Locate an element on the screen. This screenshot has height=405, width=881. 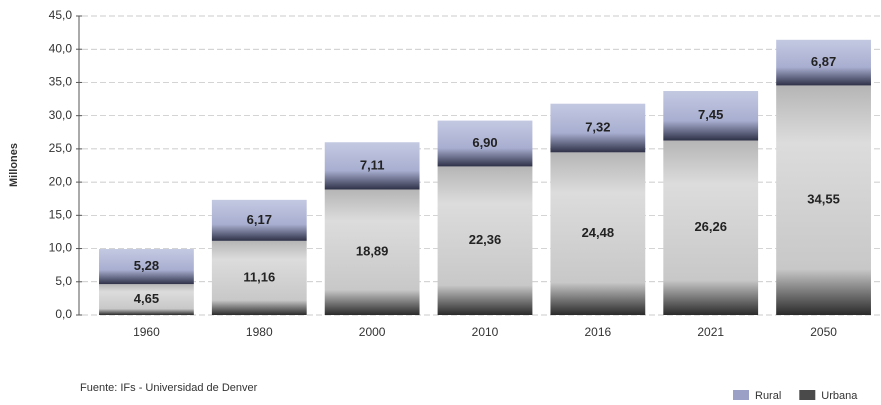
value-label: 7,45 is located at coordinates (710, 114).